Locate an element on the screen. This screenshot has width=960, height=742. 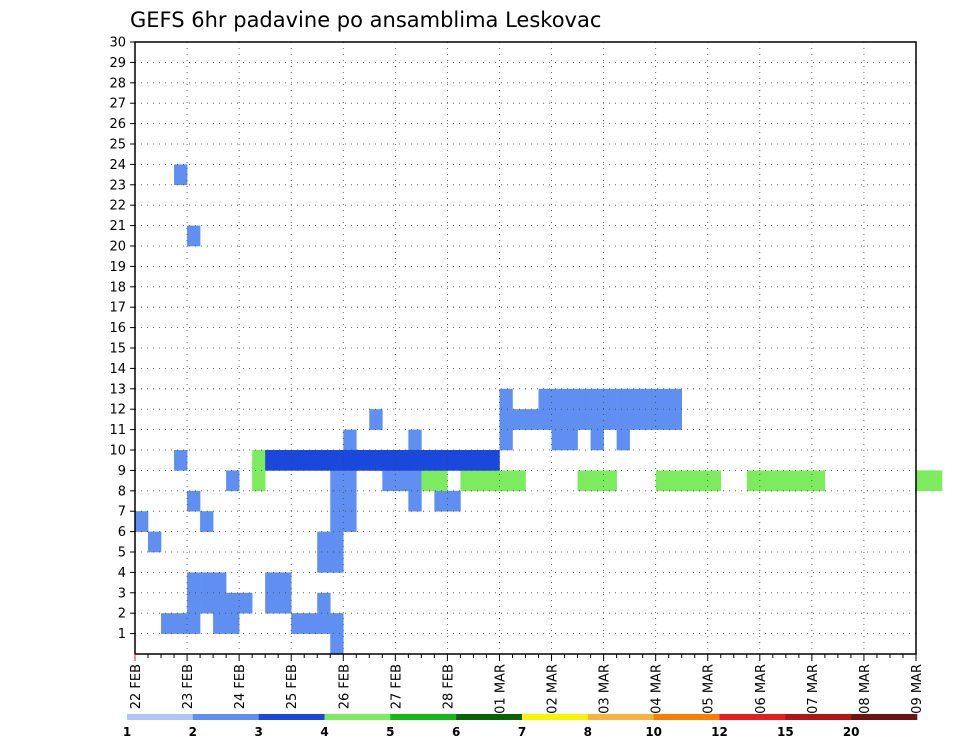
colorbar-label: 12 is located at coordinates (719, 732).